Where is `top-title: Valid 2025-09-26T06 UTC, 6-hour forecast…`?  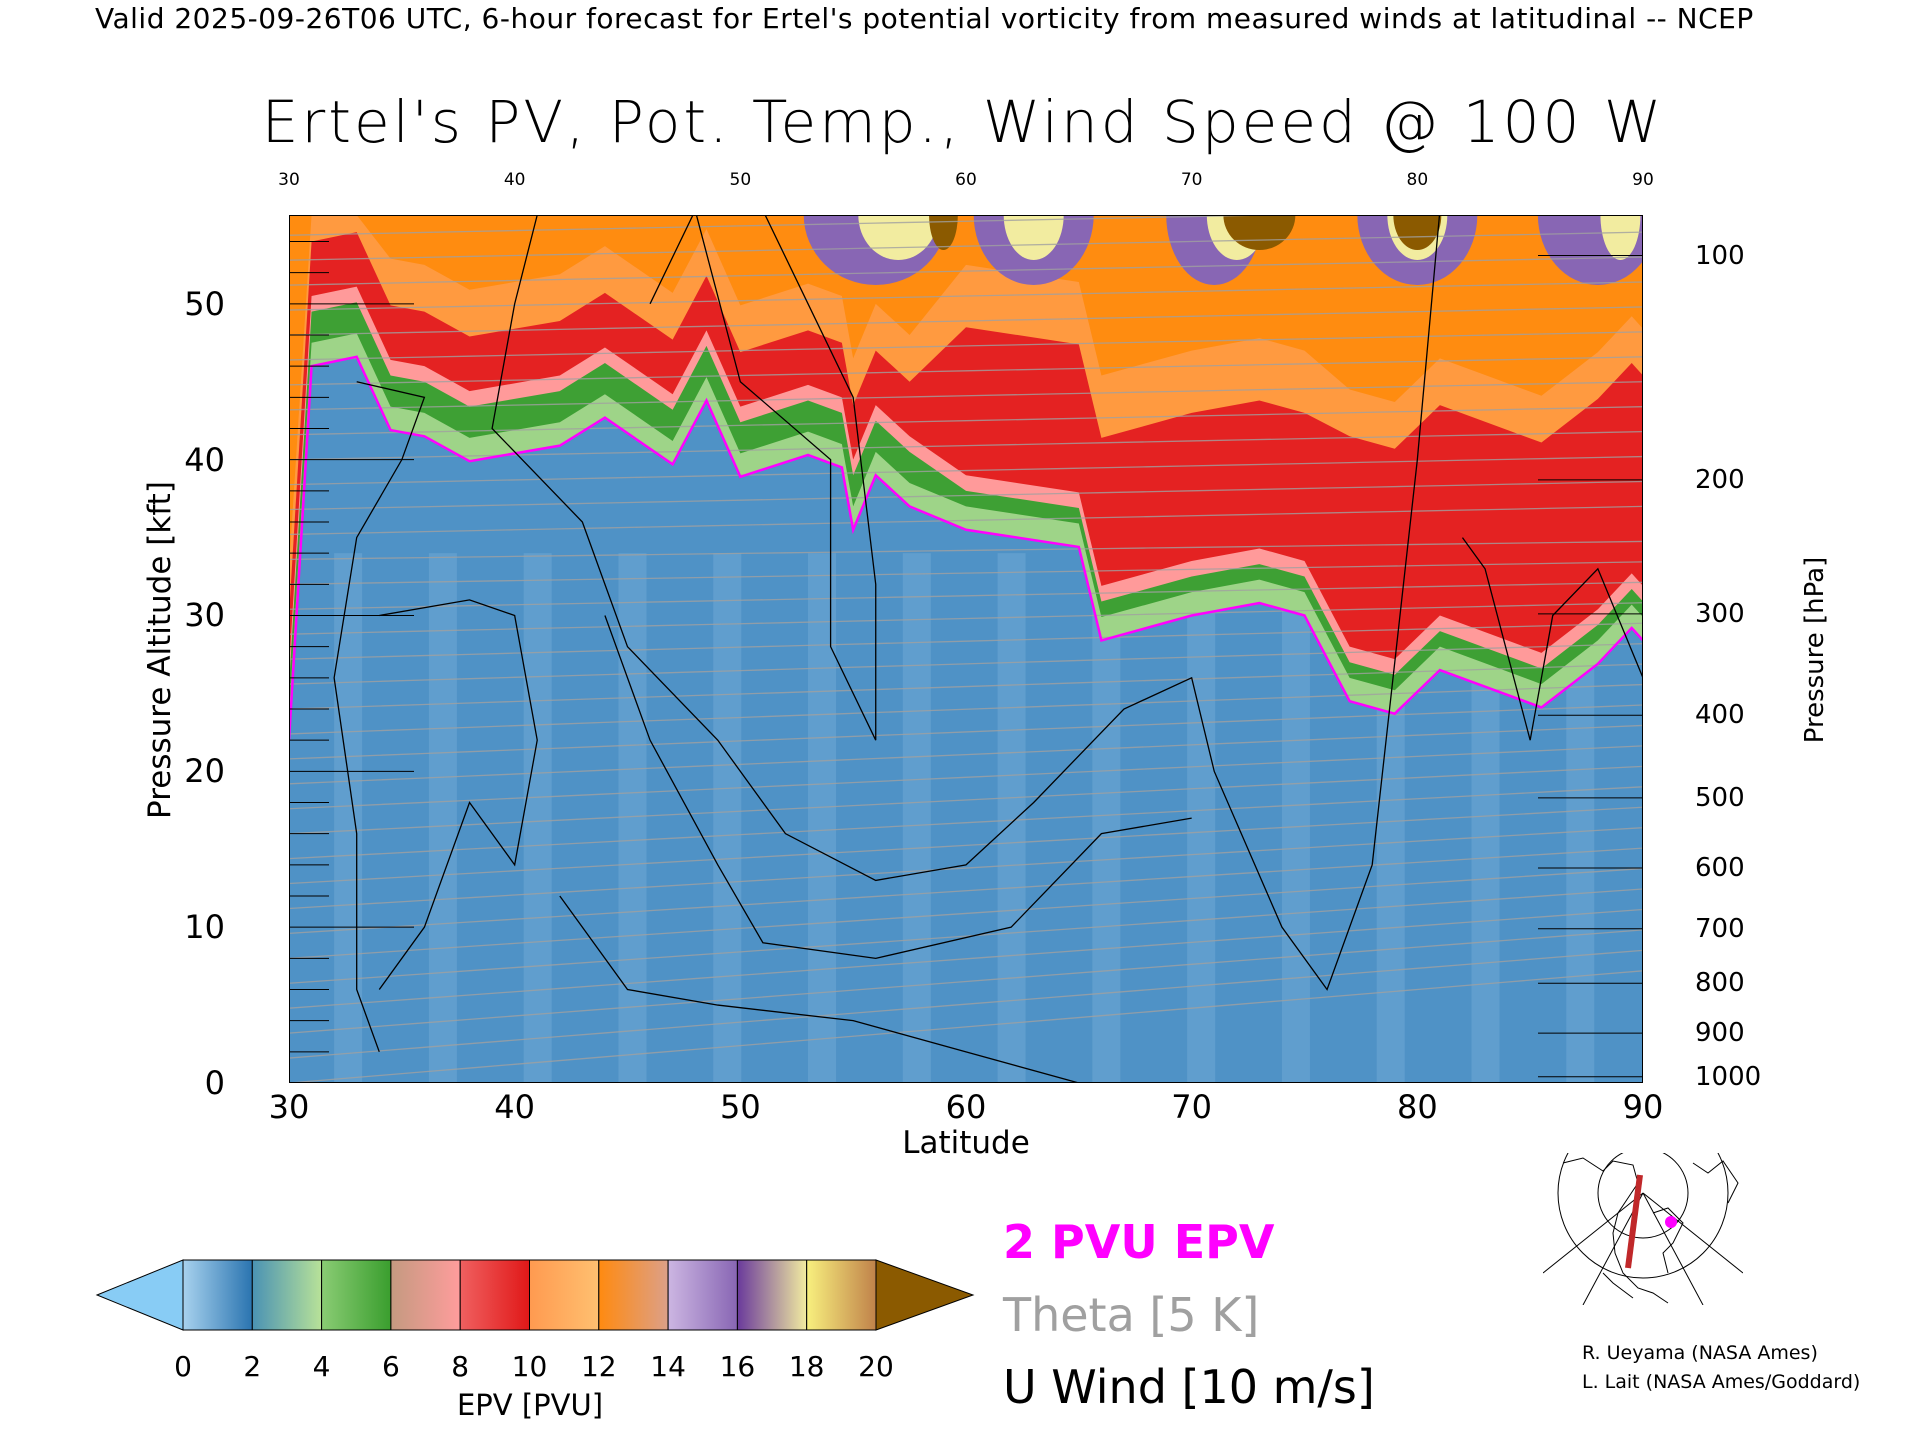
top-title: Valid 2025-09-26T06 UTC, 6-hour forecast… is located at coordinates (924, 18).